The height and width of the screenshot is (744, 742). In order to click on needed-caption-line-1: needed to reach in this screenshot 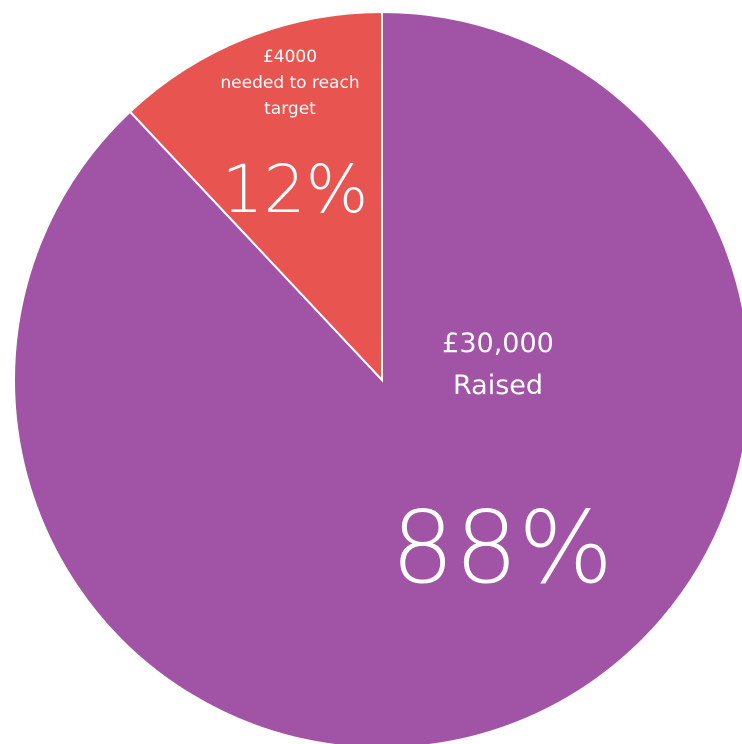, I will do `click(289, 83)`.